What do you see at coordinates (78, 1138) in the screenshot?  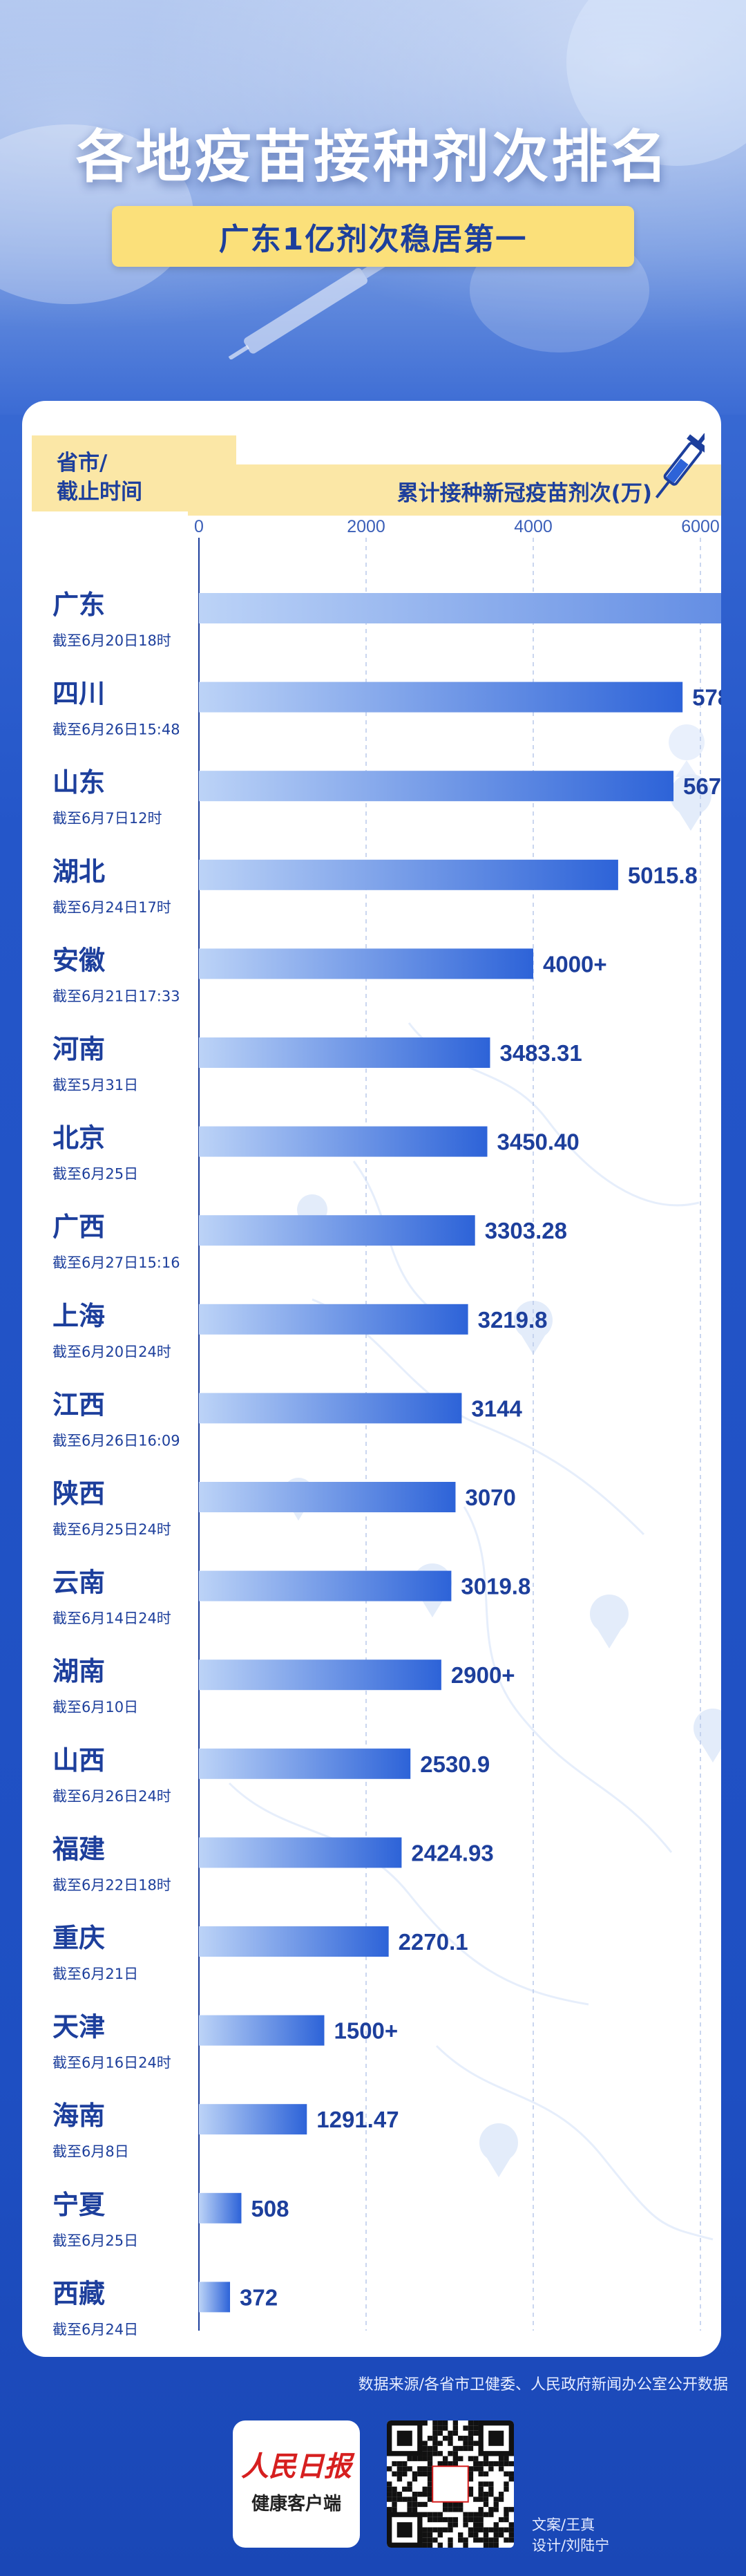 I see `region-label: 北京` at bounding box center [78, 1138].